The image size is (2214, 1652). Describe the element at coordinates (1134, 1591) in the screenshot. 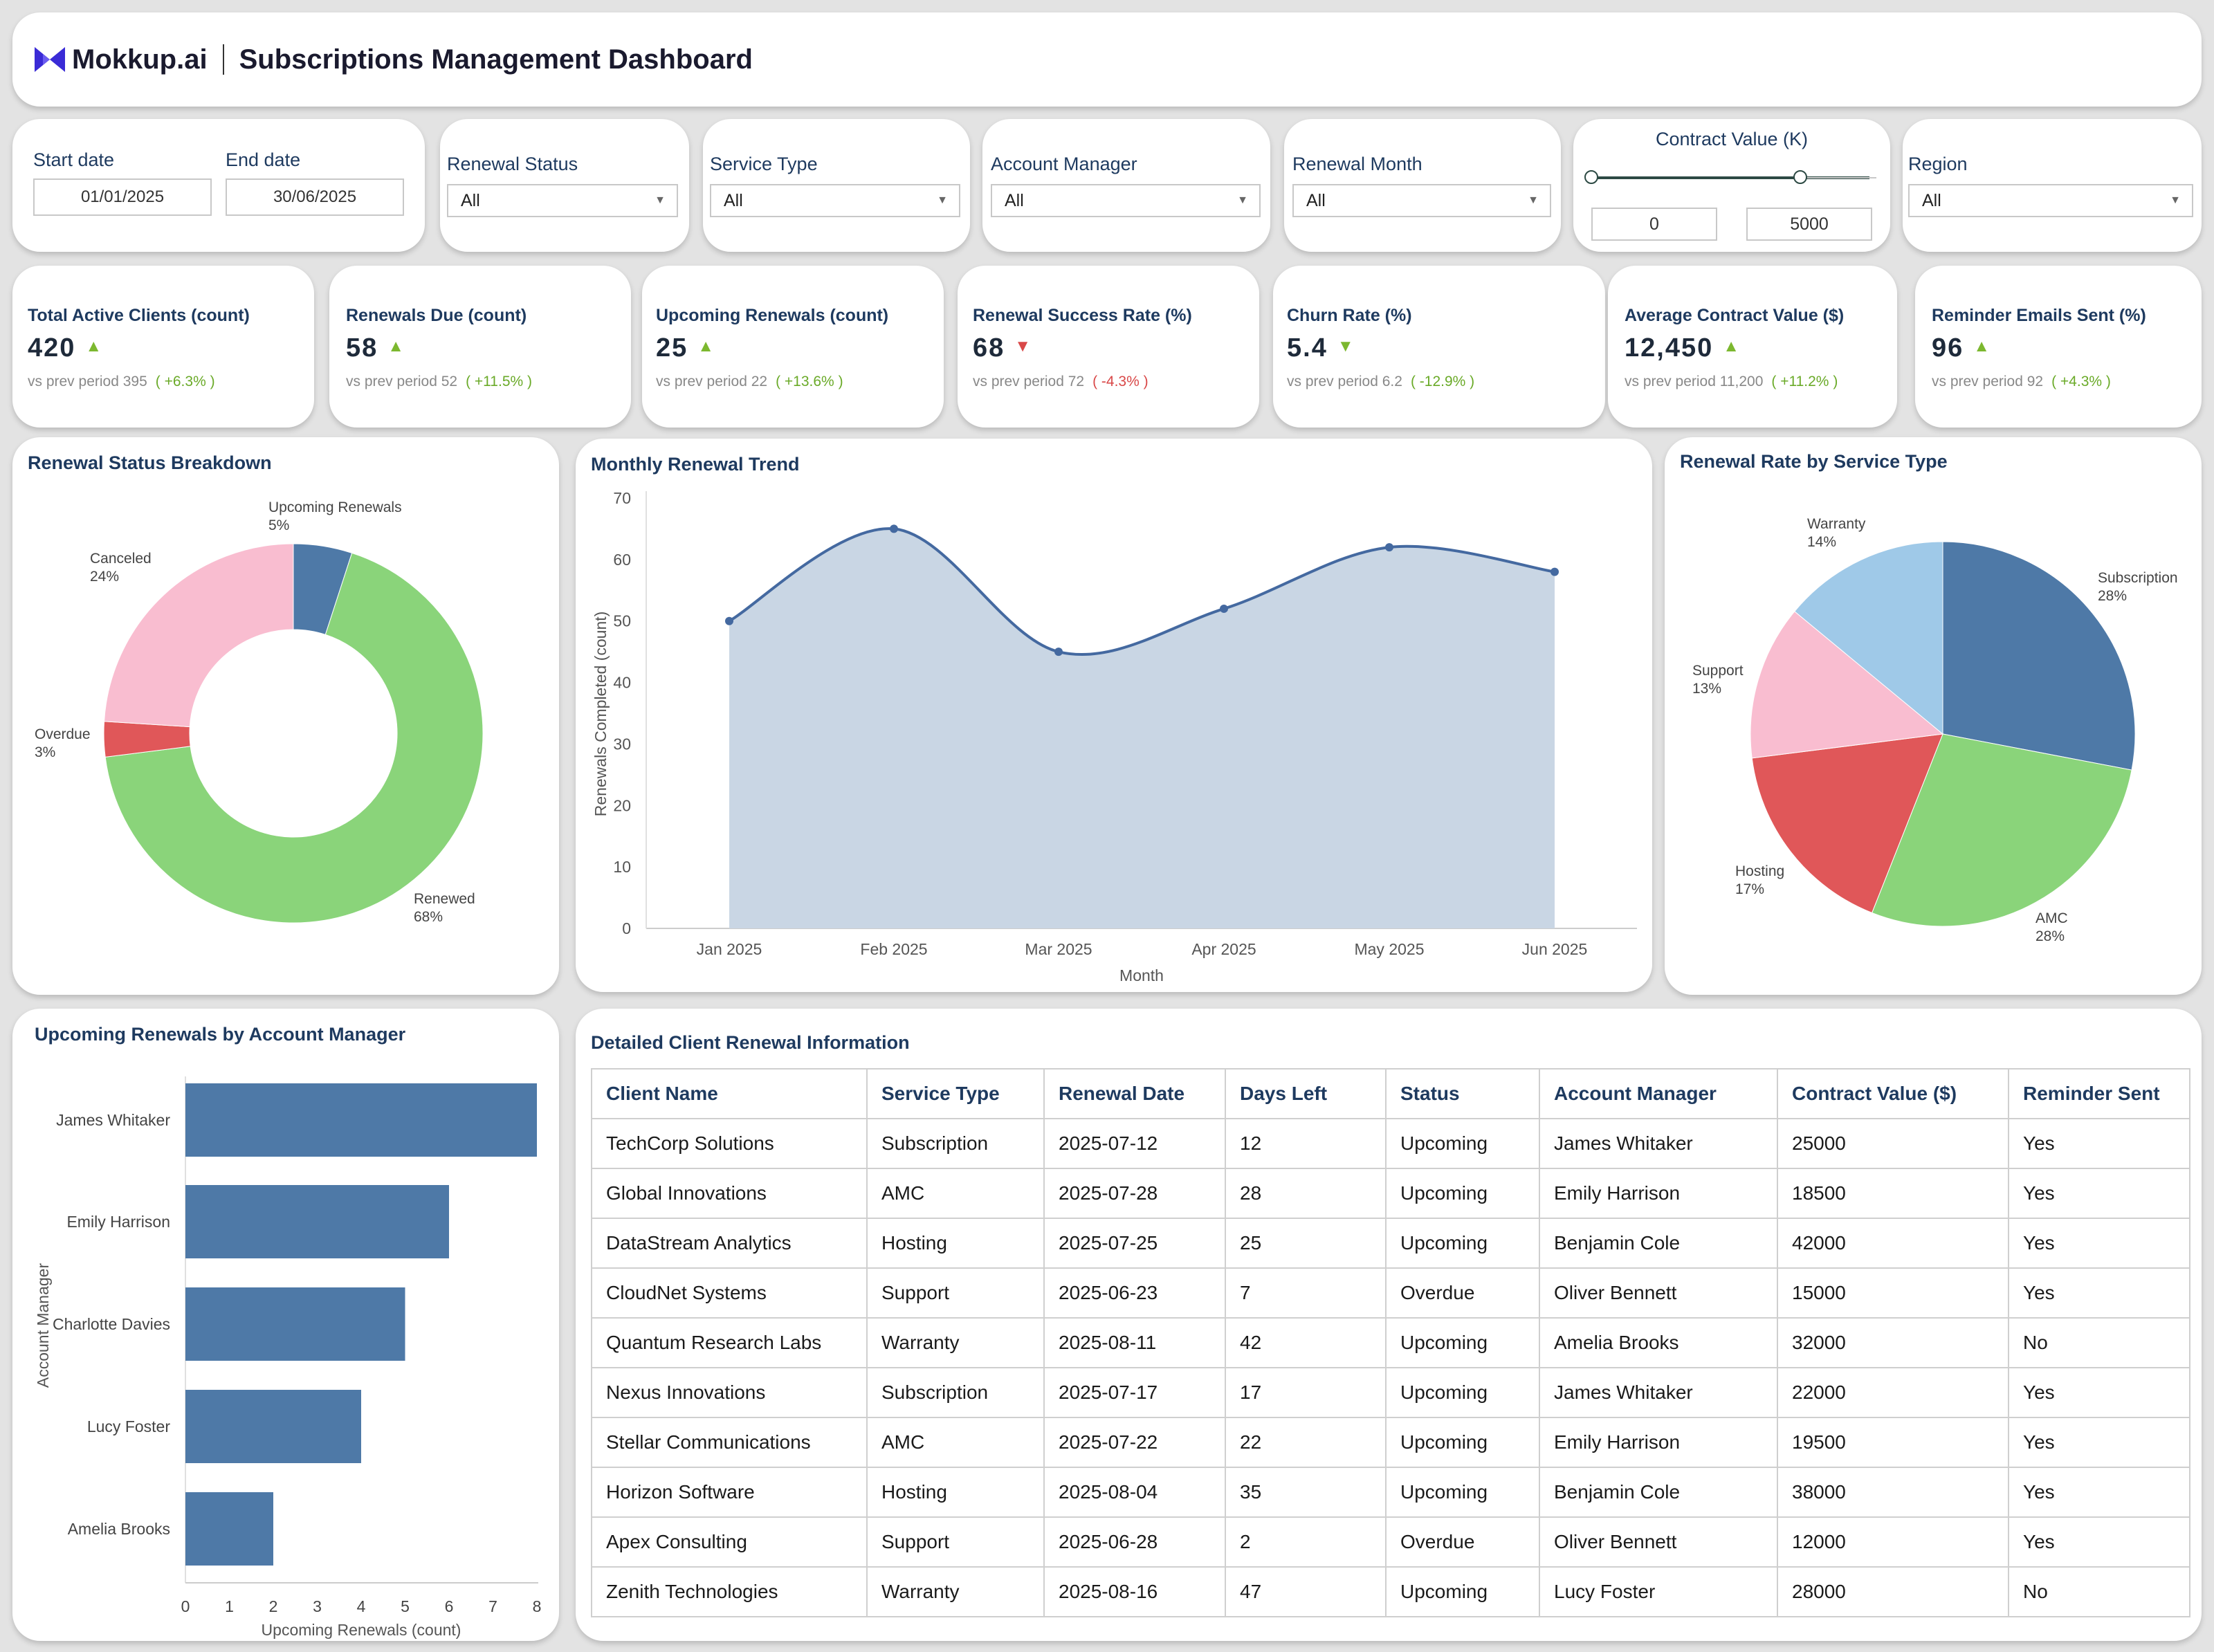

I see `table-cell: 2025-08-16` at that location.